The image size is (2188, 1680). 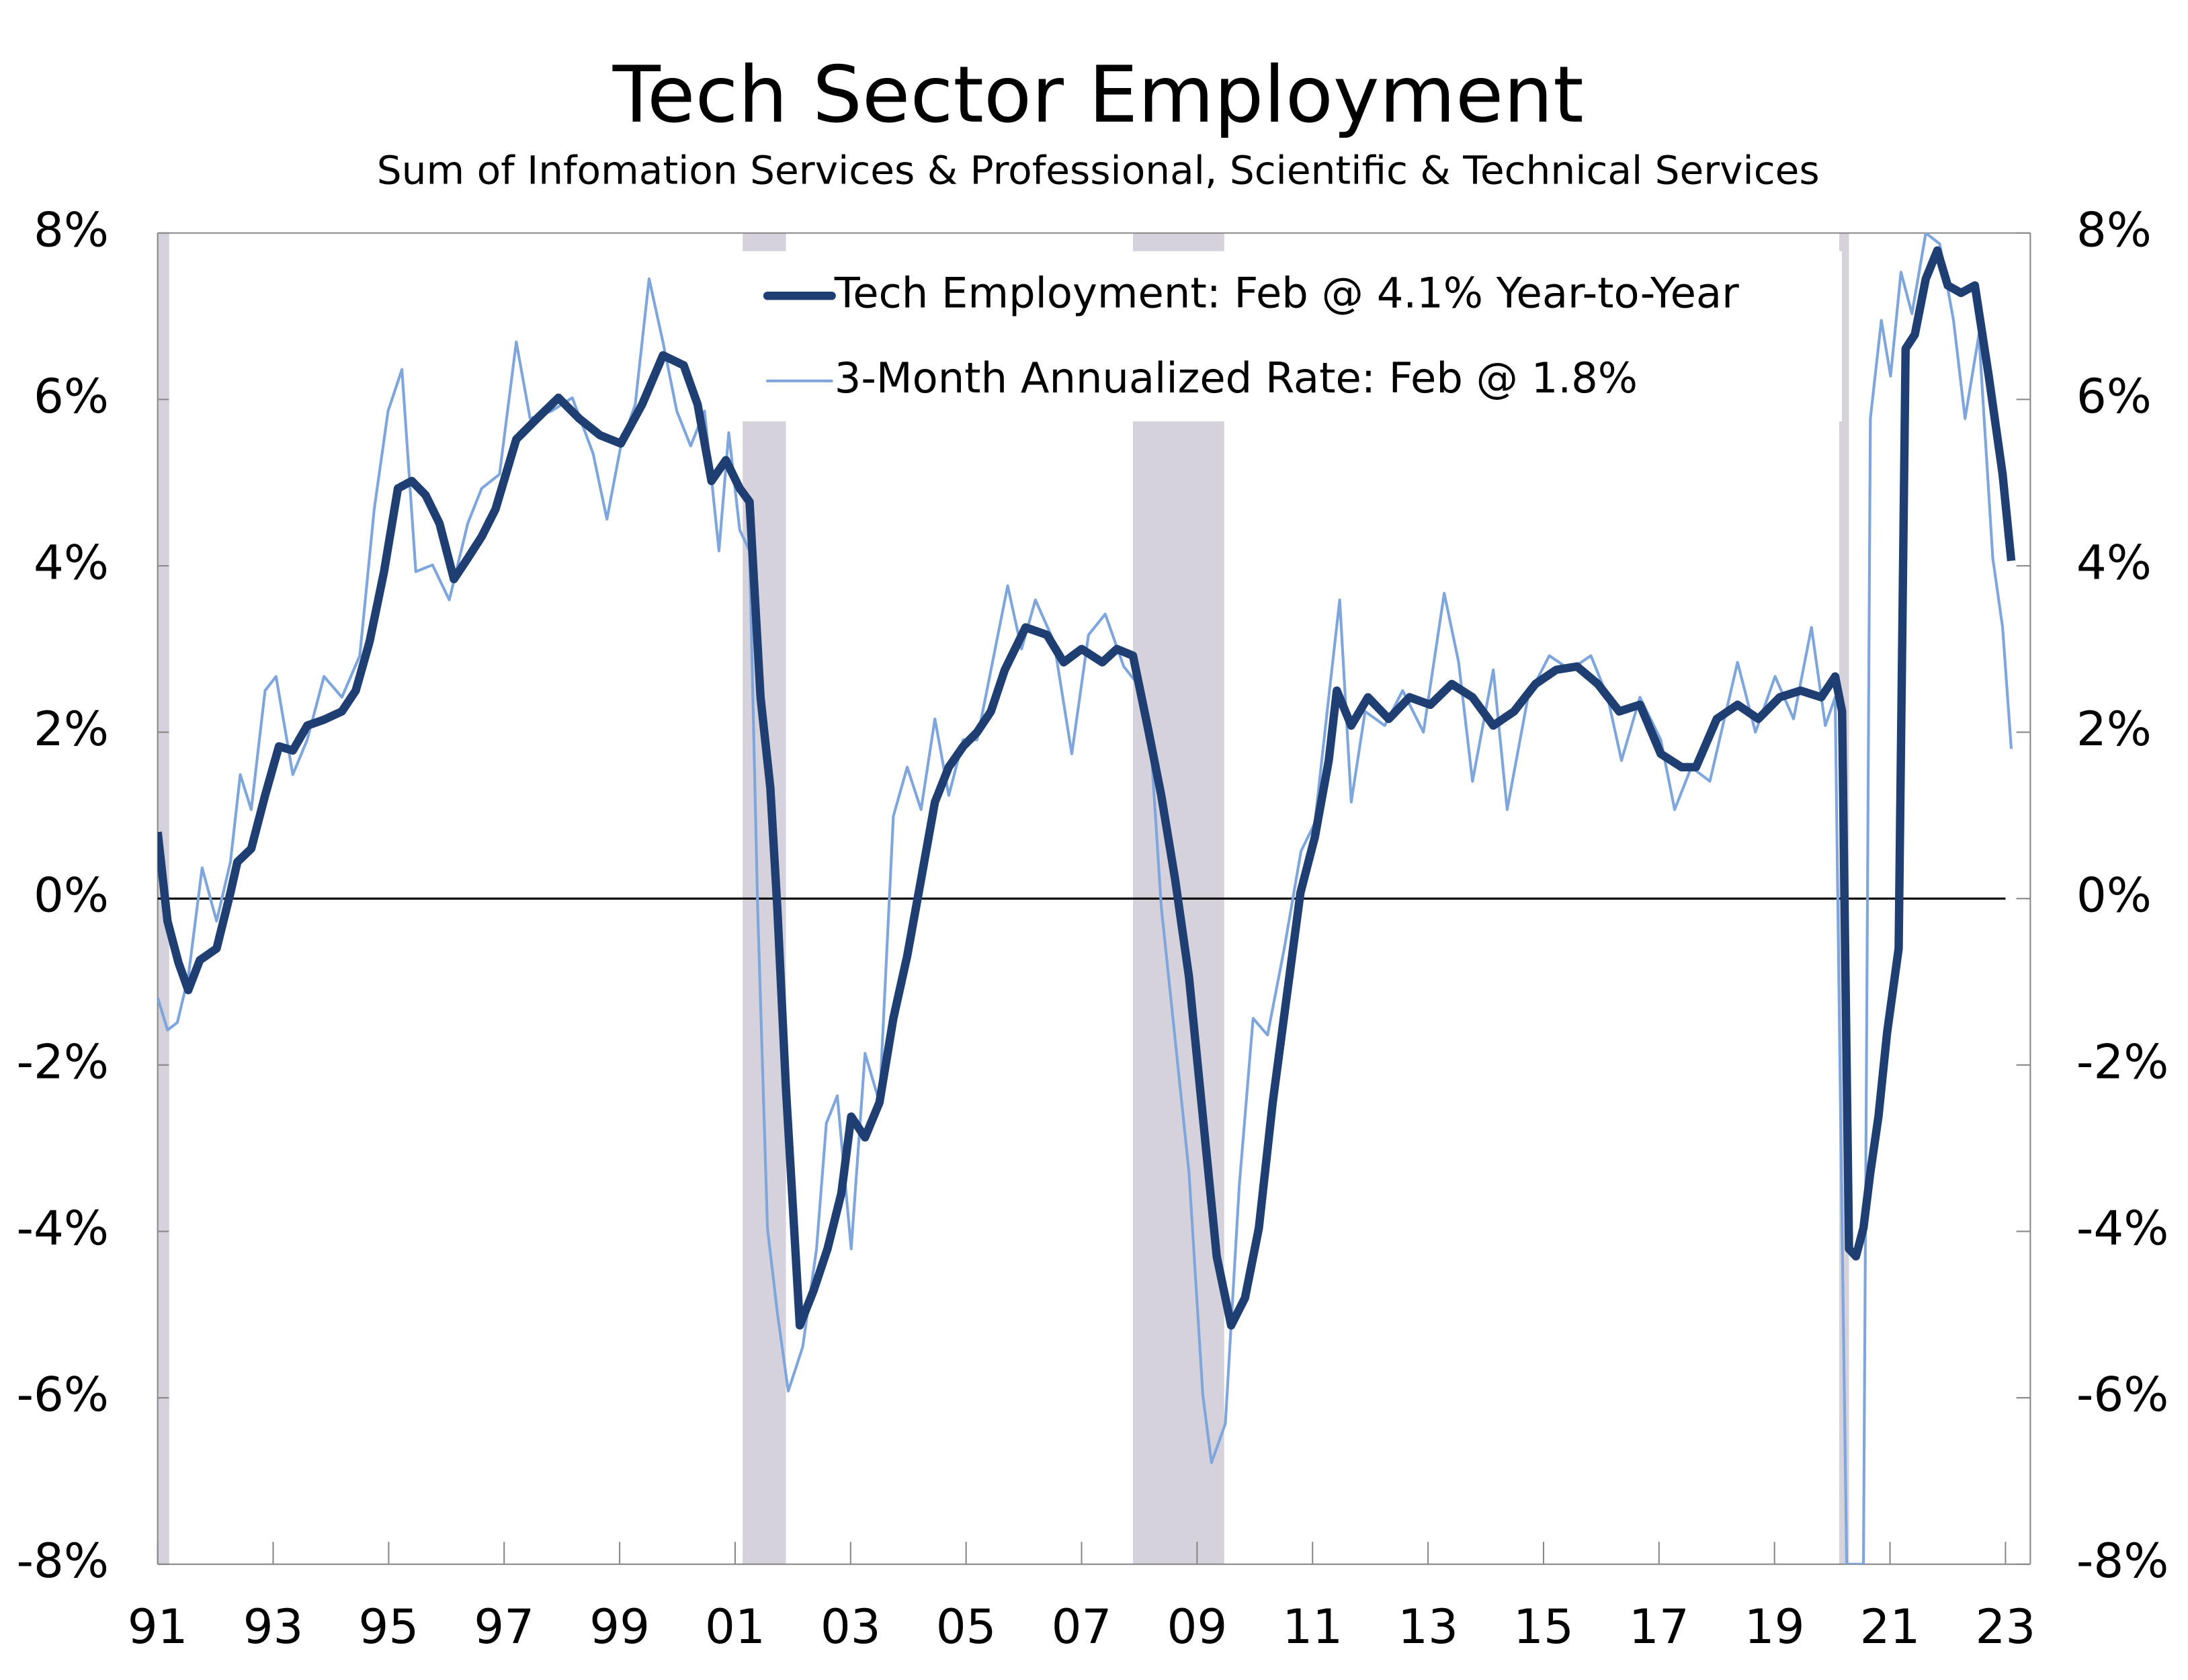 What do you see at coordinates (1774, 1627) in the screenshot?
I see `x-tick-label: 19` at bounding box center [1774, 1627].